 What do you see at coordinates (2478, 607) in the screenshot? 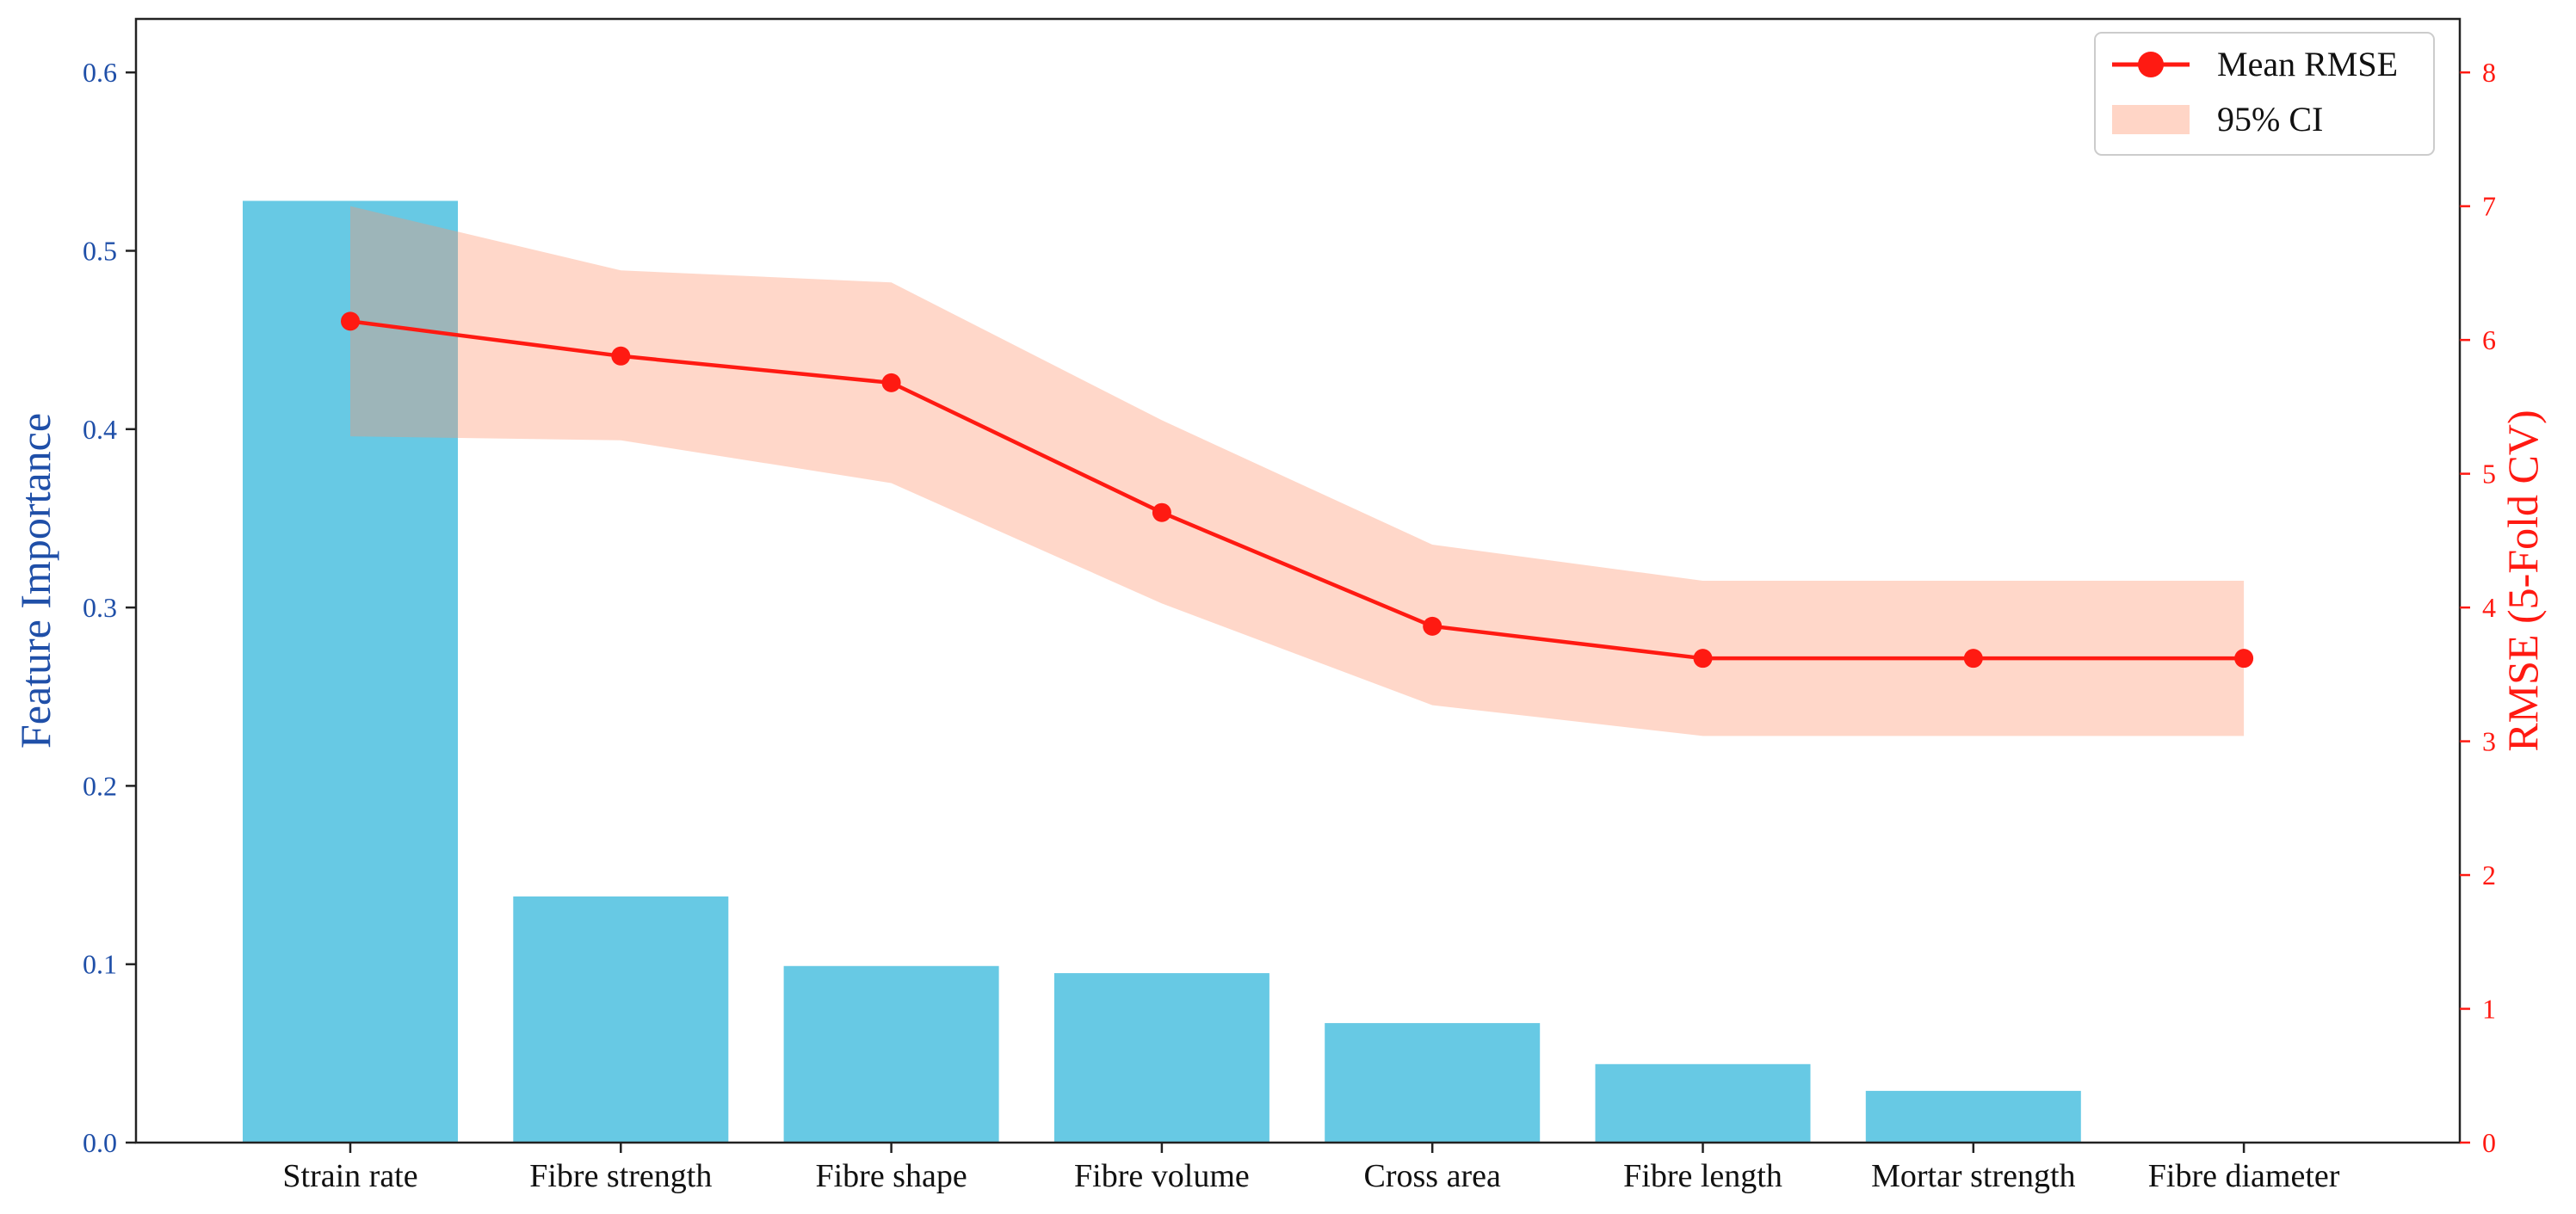
I see `right-axis: 0 1 2 3 4 5 6 7 8` at bounding box center [2478, 607].